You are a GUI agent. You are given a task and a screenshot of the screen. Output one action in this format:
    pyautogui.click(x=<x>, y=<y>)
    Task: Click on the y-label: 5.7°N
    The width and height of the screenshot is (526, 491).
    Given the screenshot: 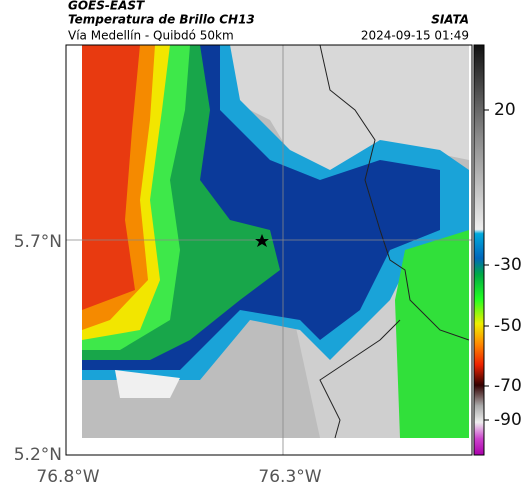 What is the action you would take?
    pyautogui.click(x=38, y=242)
    